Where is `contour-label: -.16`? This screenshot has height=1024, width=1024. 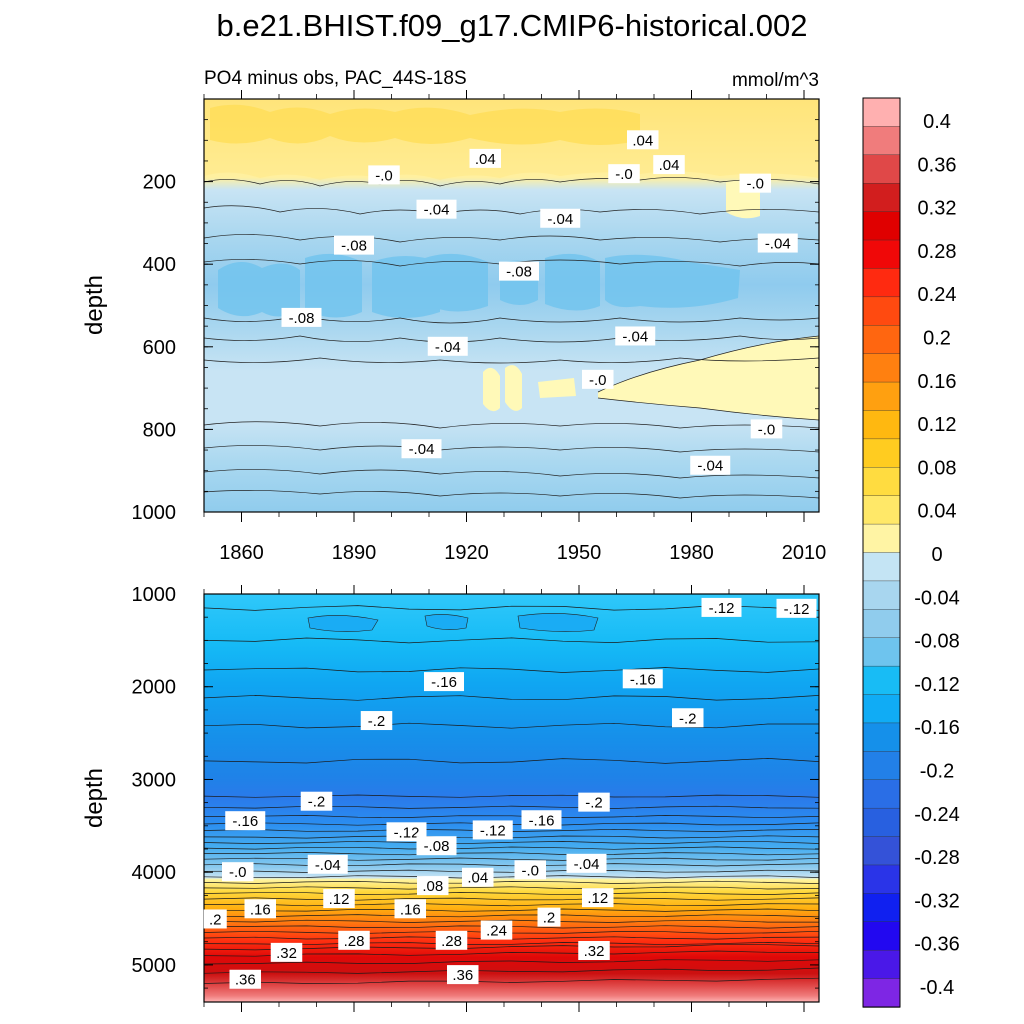 contour-label: -.16 is located at coordinates (642, 679).